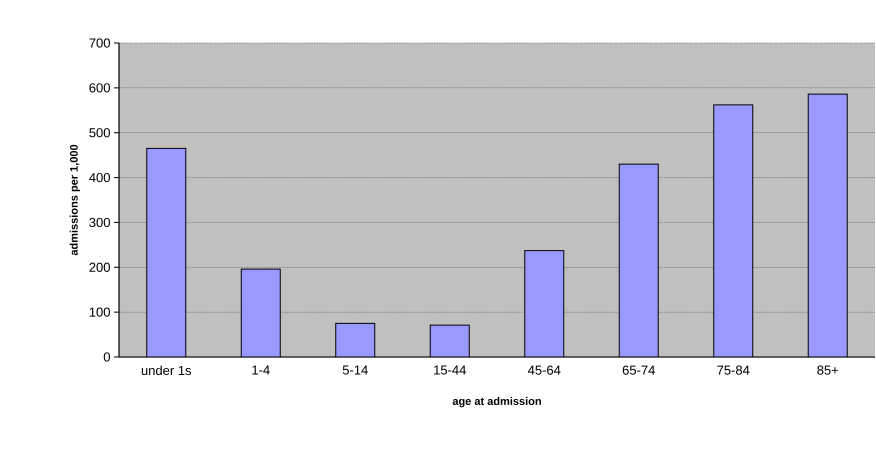 The width and height of the screenshot is (876, 450). Describe the element at coordinates (261, 370) in the screenshot. I see `x-tick-label: 1-4` at that location.